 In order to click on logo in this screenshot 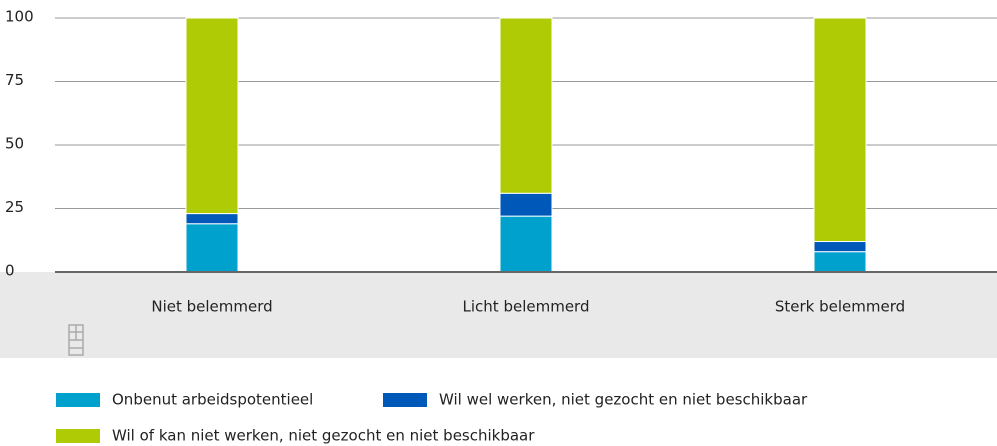, I will do `click(76, 340)`.